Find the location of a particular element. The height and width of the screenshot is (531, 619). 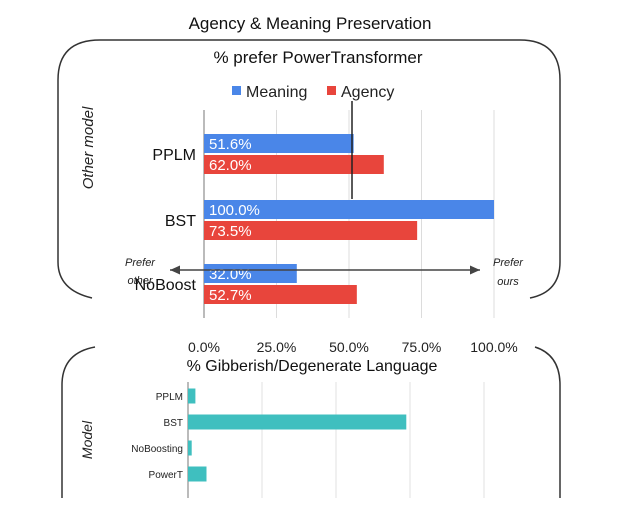

x-tick-label: 75.0% is located at coordinates (422, 347).